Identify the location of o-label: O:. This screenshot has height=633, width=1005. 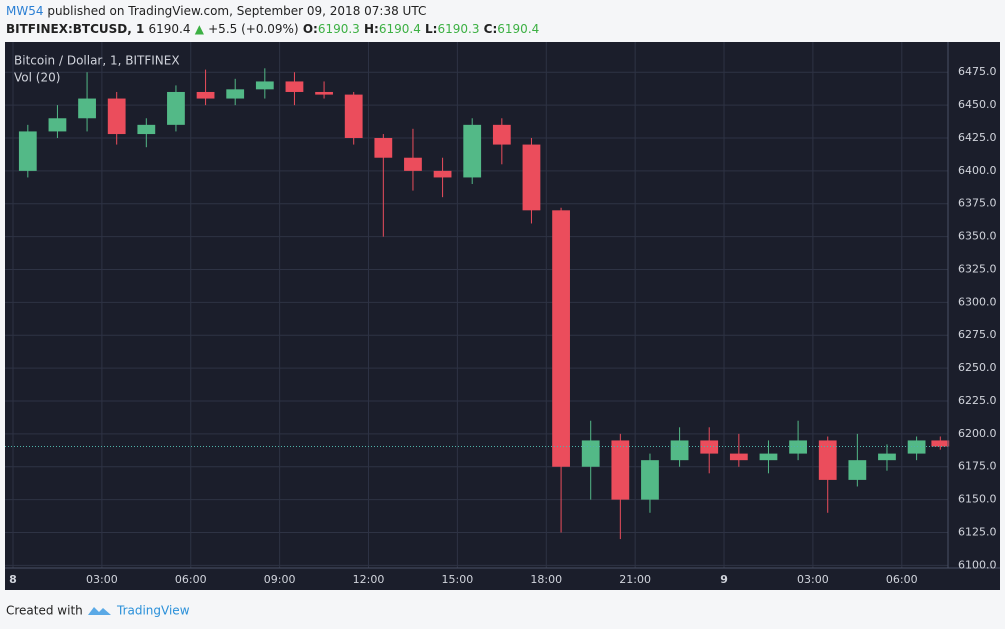
(310, 29).